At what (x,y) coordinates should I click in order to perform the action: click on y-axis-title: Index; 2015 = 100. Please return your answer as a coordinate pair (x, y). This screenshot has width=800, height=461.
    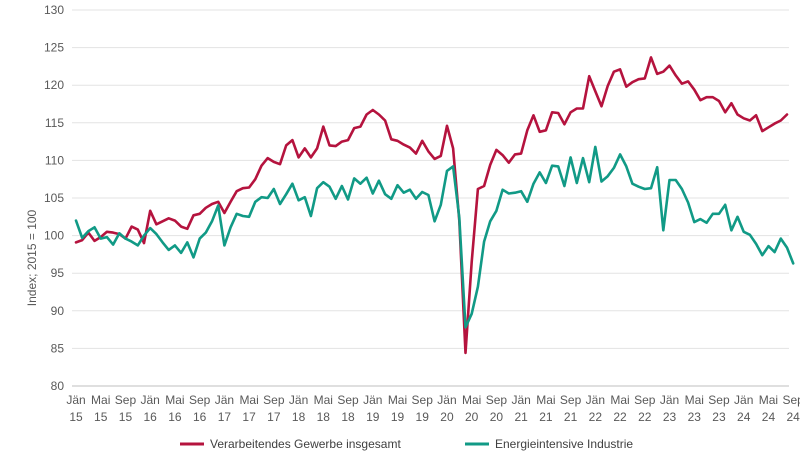
    Looking at the image, I should click on (32, 257).